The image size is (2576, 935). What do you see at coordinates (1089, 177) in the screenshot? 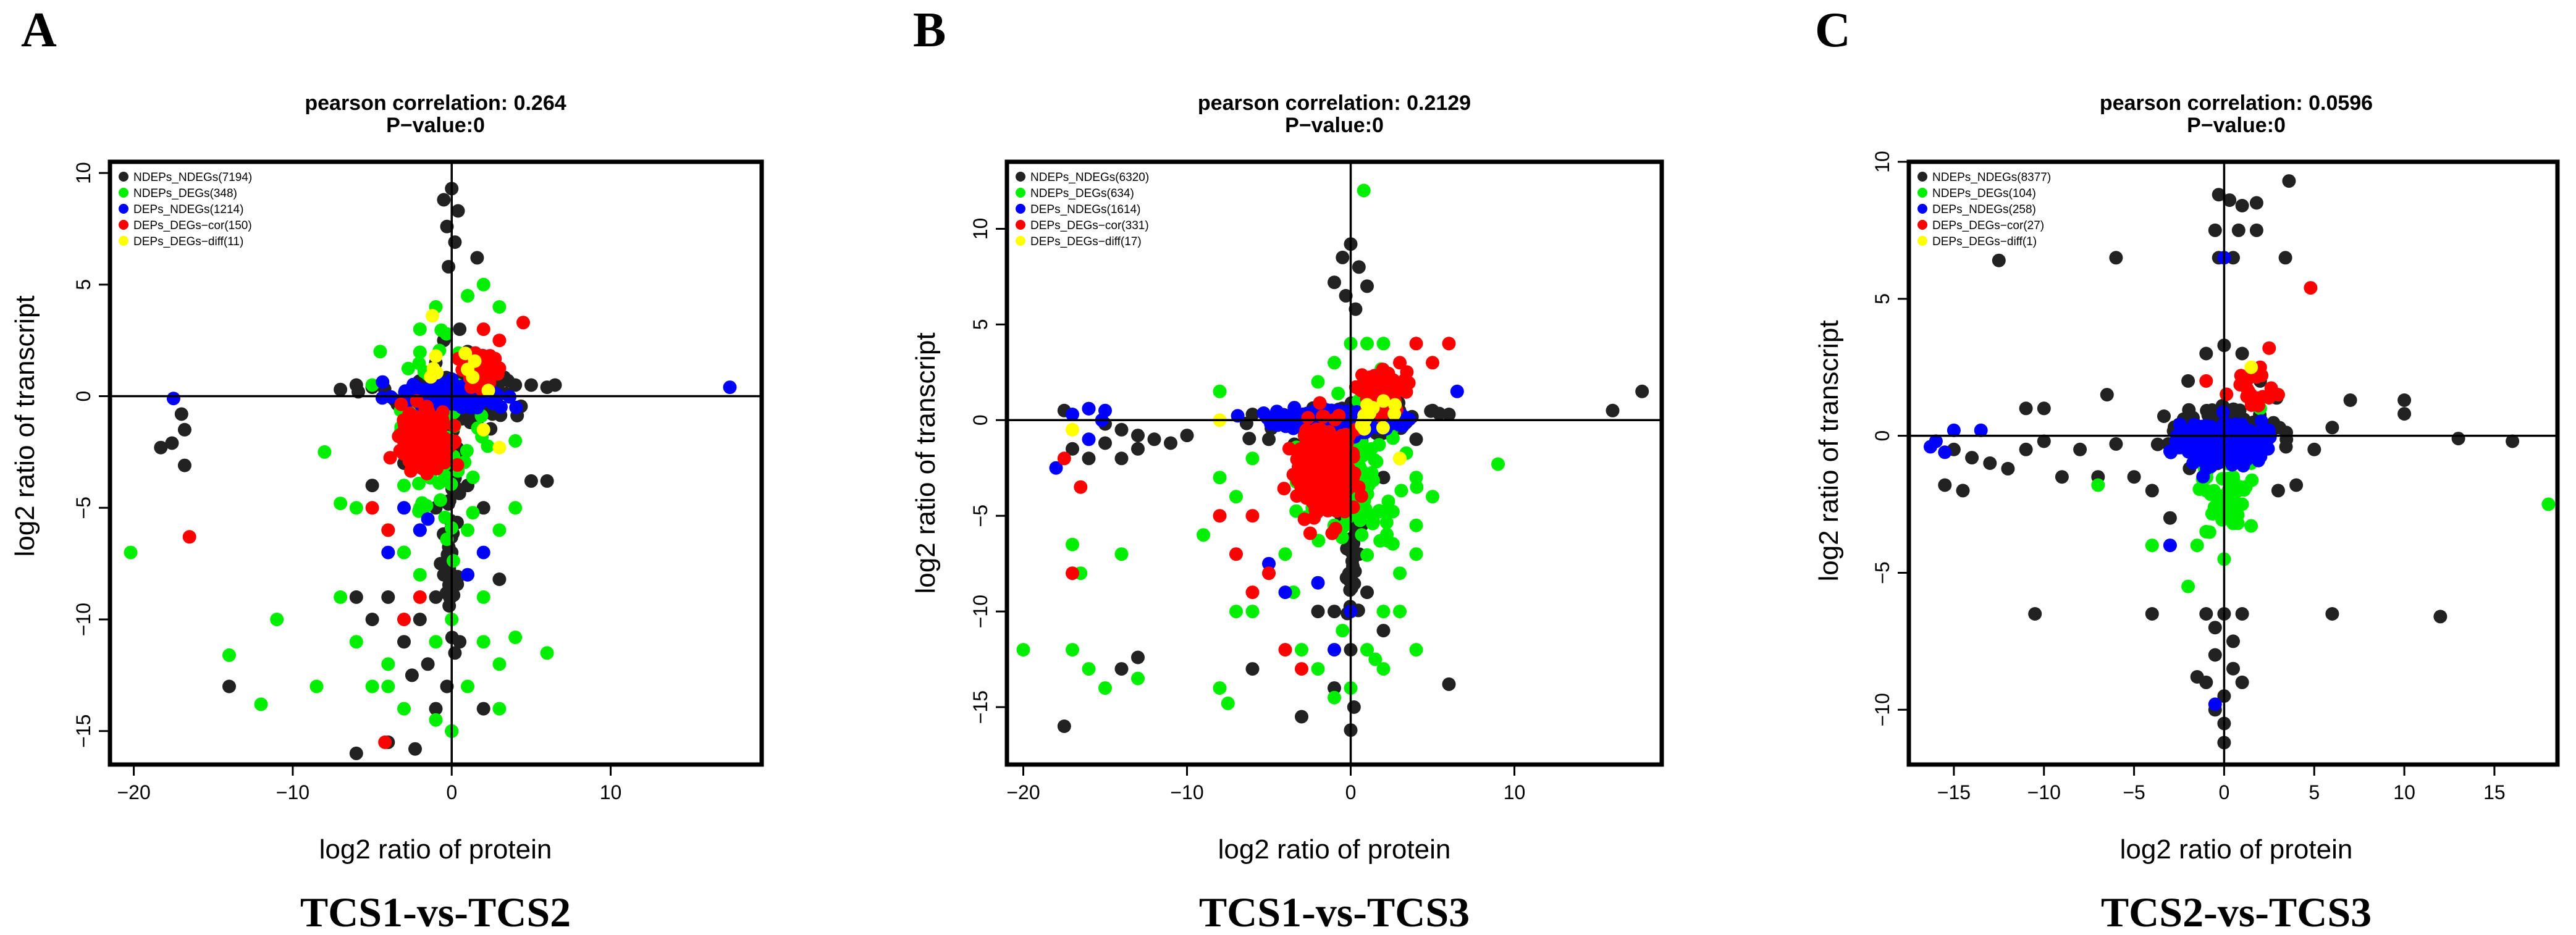
I see `legend-label: NDEPs_NDEGs(6320)` at bounding box center [1089, 177].